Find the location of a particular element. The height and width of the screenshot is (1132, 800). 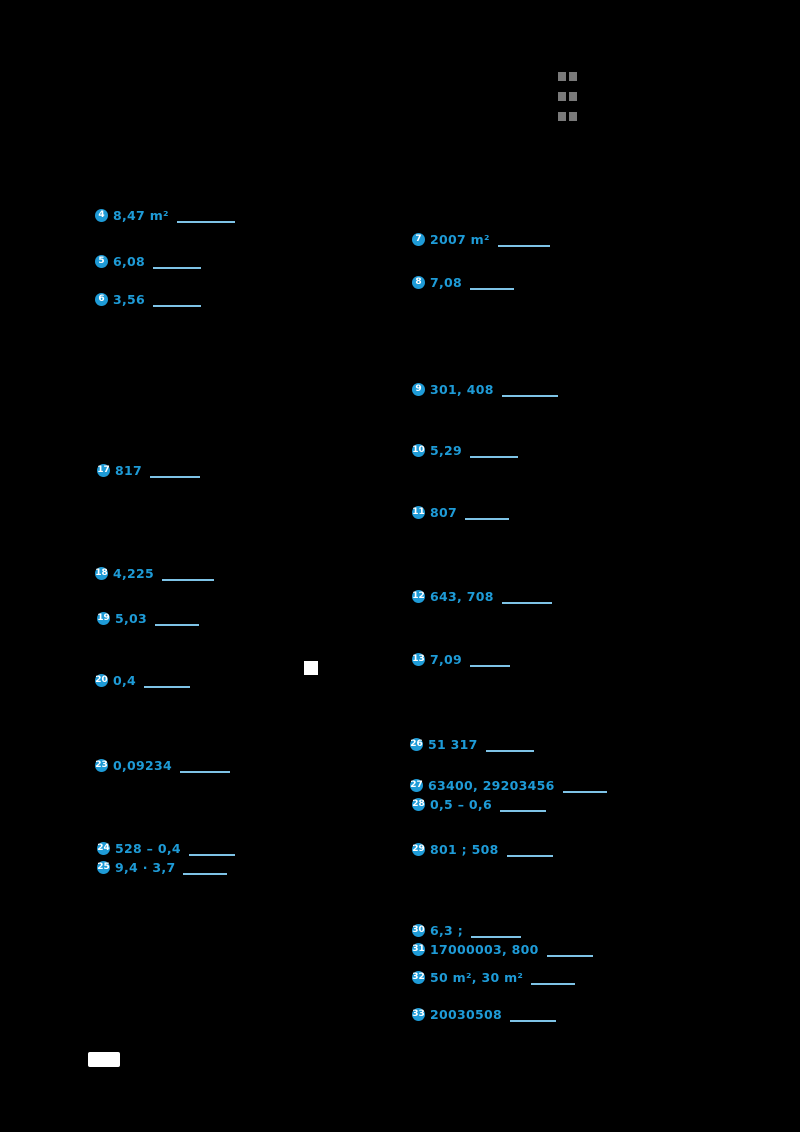

item-expression: 17000003, 800 is located at coordinates (484, 949).